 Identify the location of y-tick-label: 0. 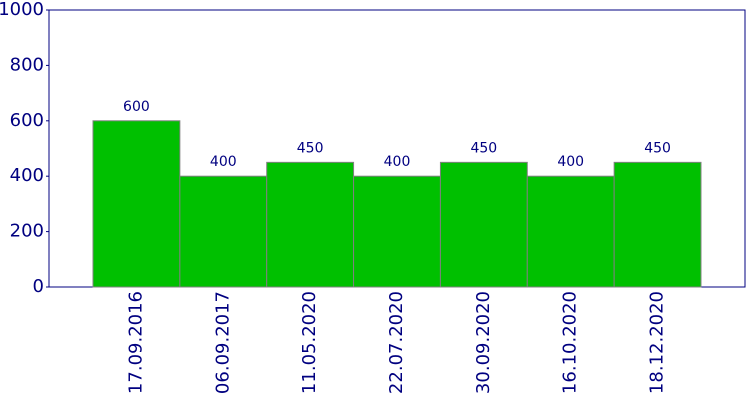
(38, 286).